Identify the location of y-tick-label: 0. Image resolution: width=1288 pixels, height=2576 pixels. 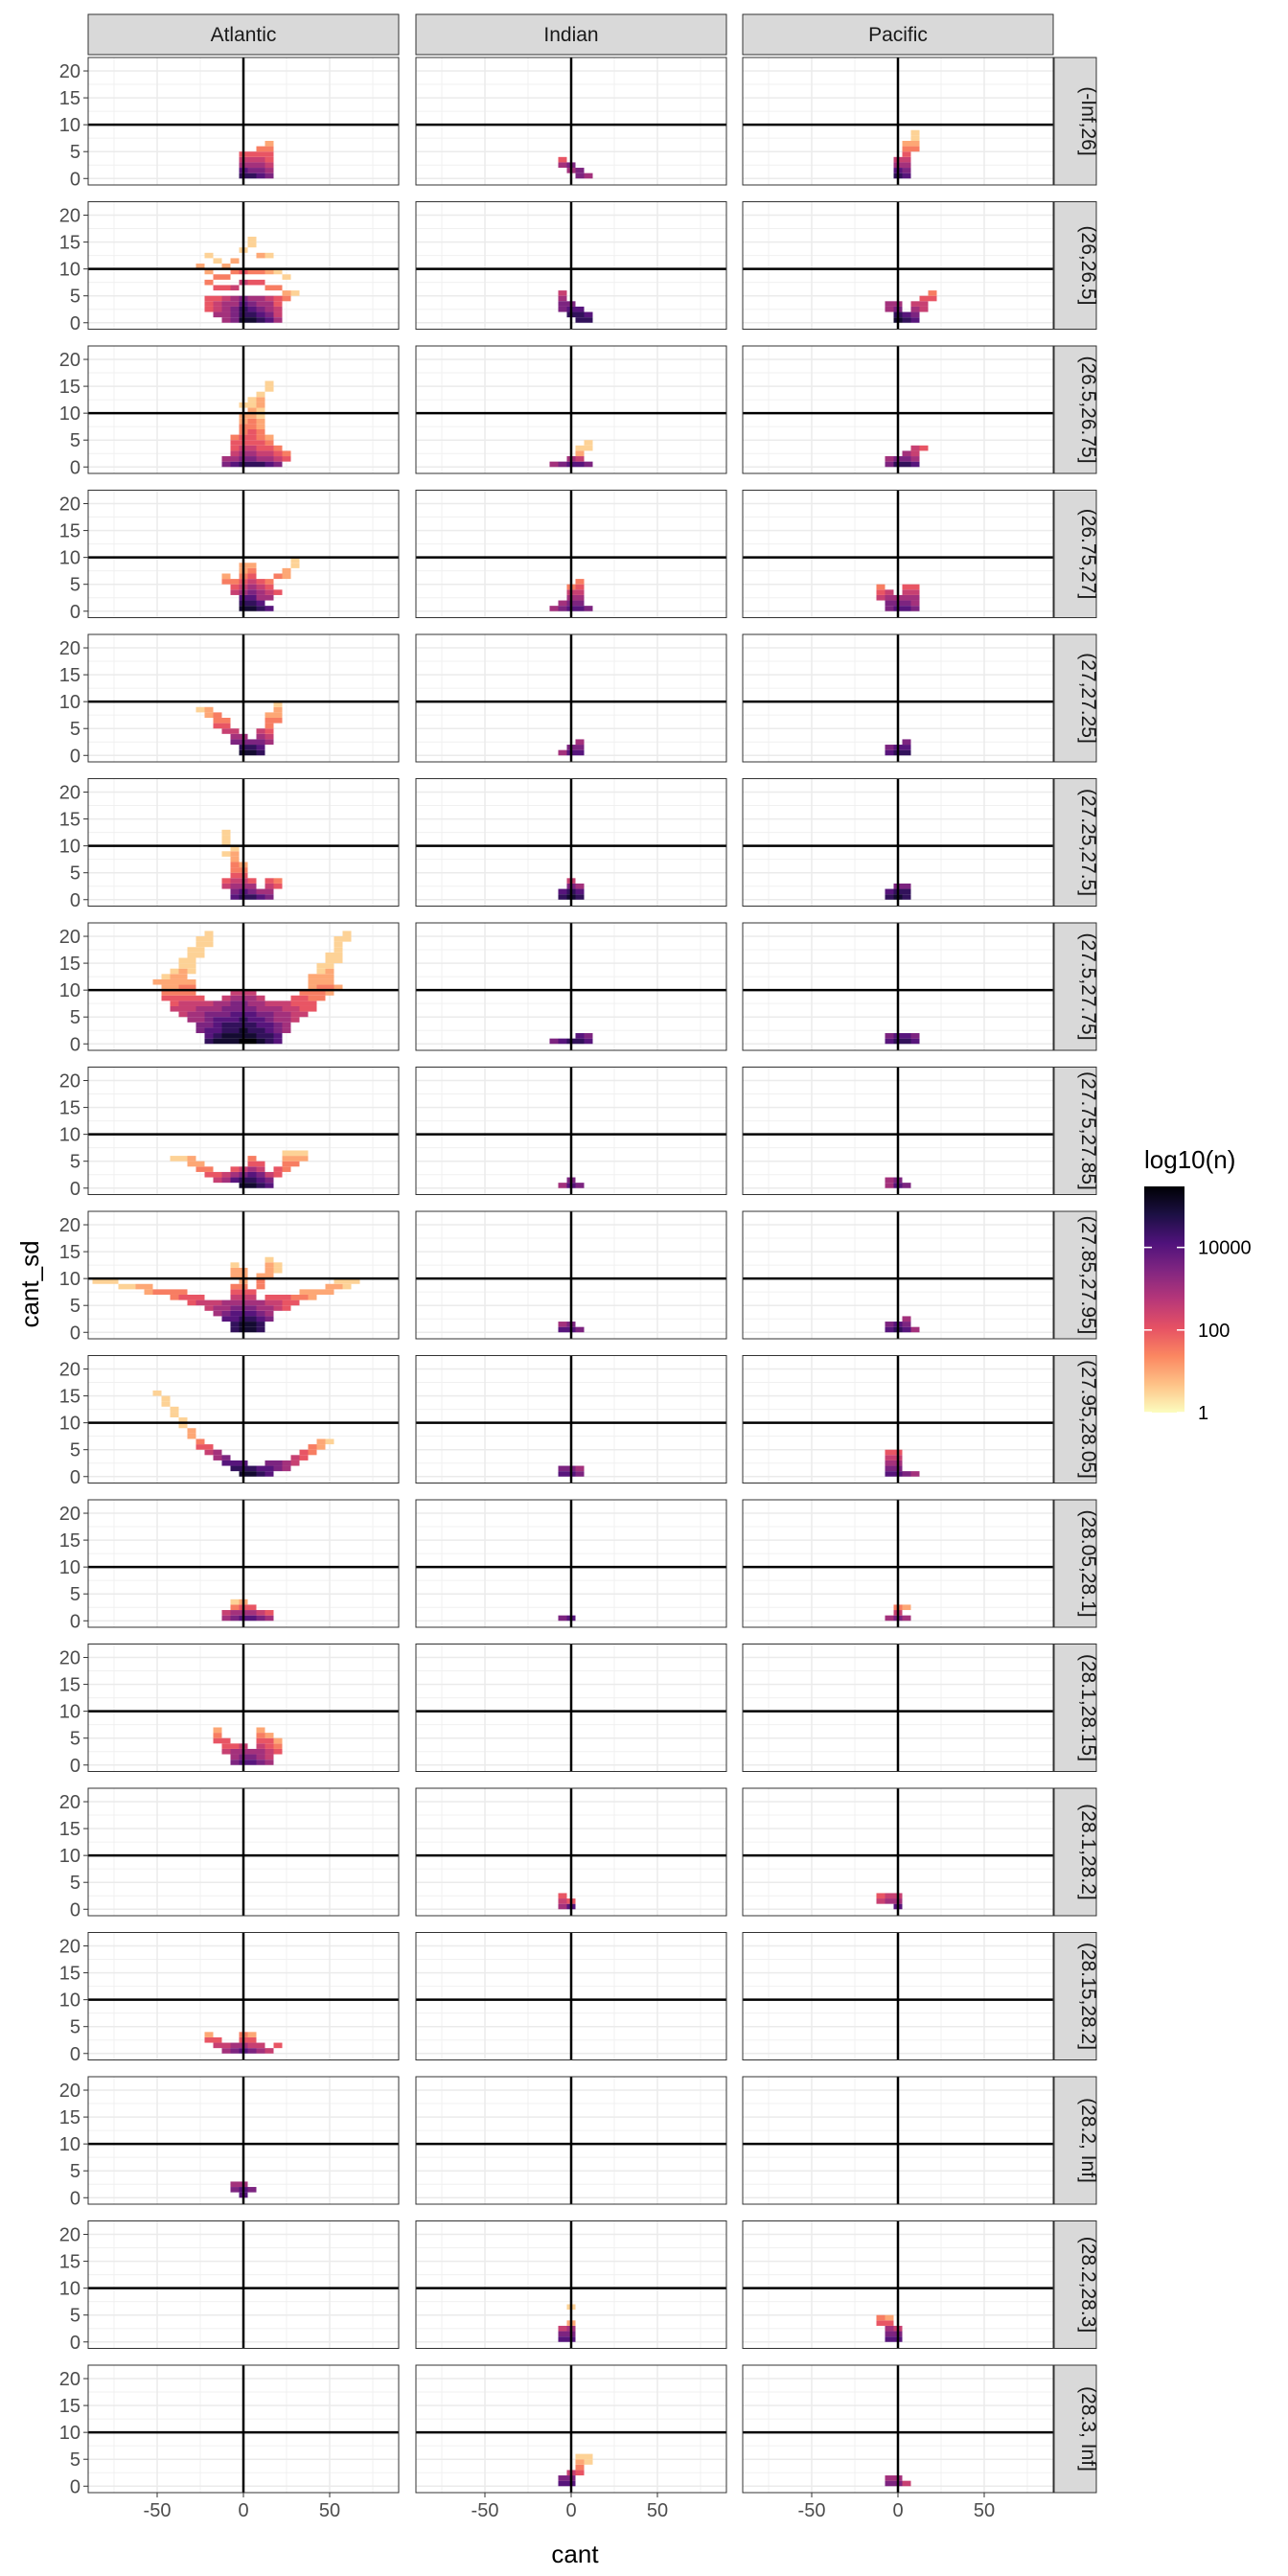
(75, 1766).